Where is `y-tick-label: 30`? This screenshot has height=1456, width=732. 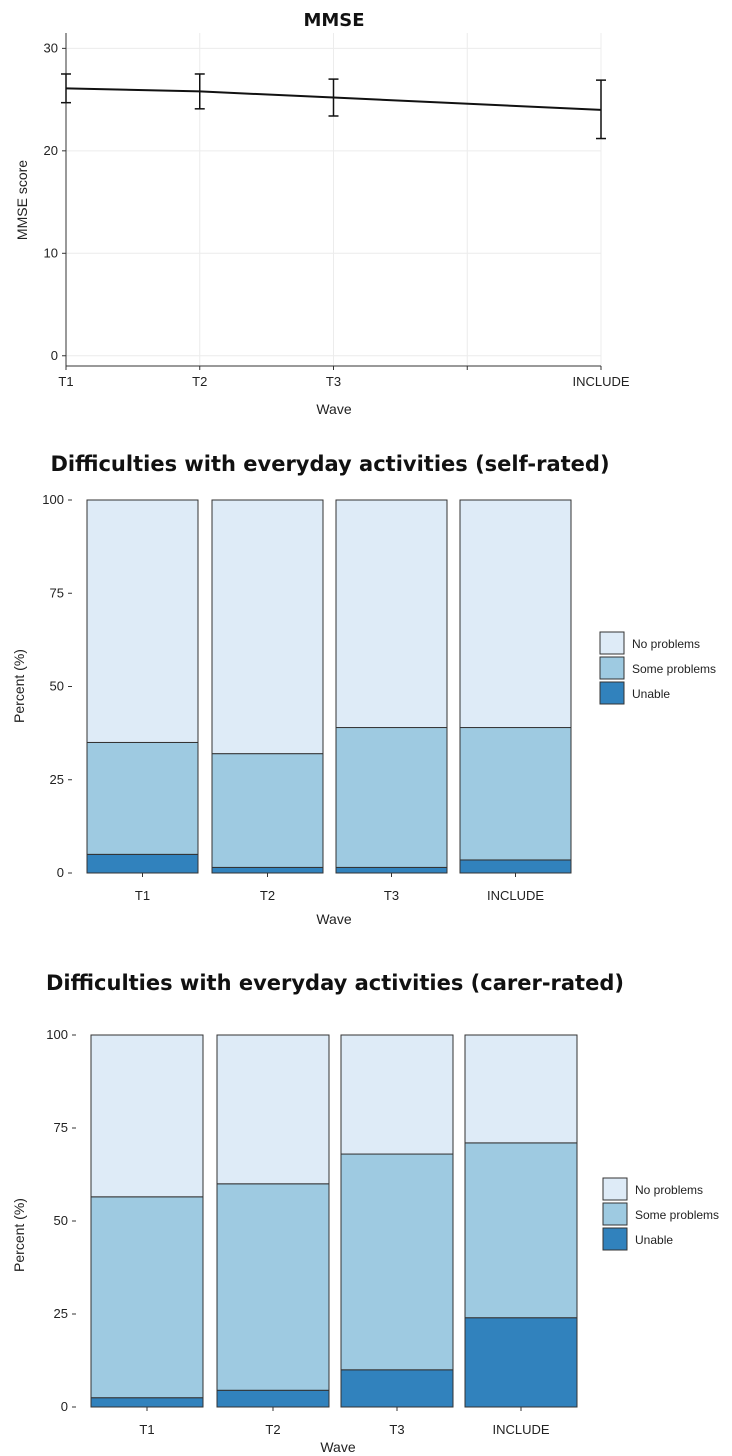
y-tick-label: 30 is located at coordinates (51, 47).